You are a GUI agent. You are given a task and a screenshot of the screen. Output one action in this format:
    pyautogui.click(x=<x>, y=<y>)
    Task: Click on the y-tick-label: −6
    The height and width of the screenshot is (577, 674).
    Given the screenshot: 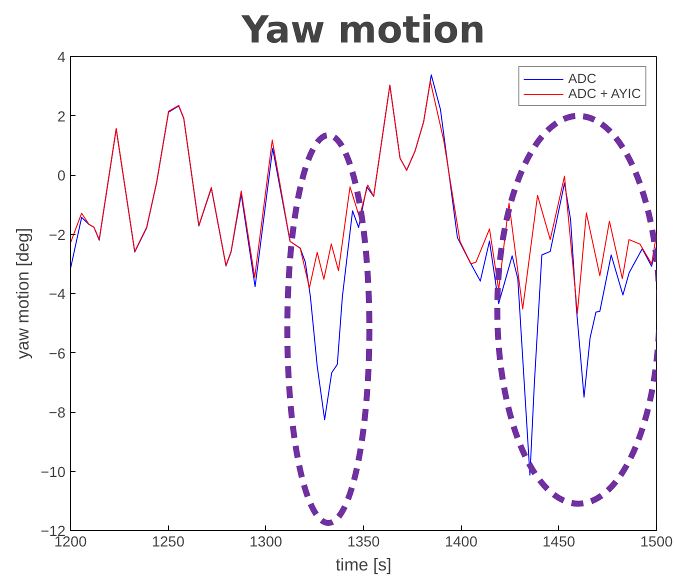 What is the action you would take?
    pyautogui.click(x=57, y=354)
    